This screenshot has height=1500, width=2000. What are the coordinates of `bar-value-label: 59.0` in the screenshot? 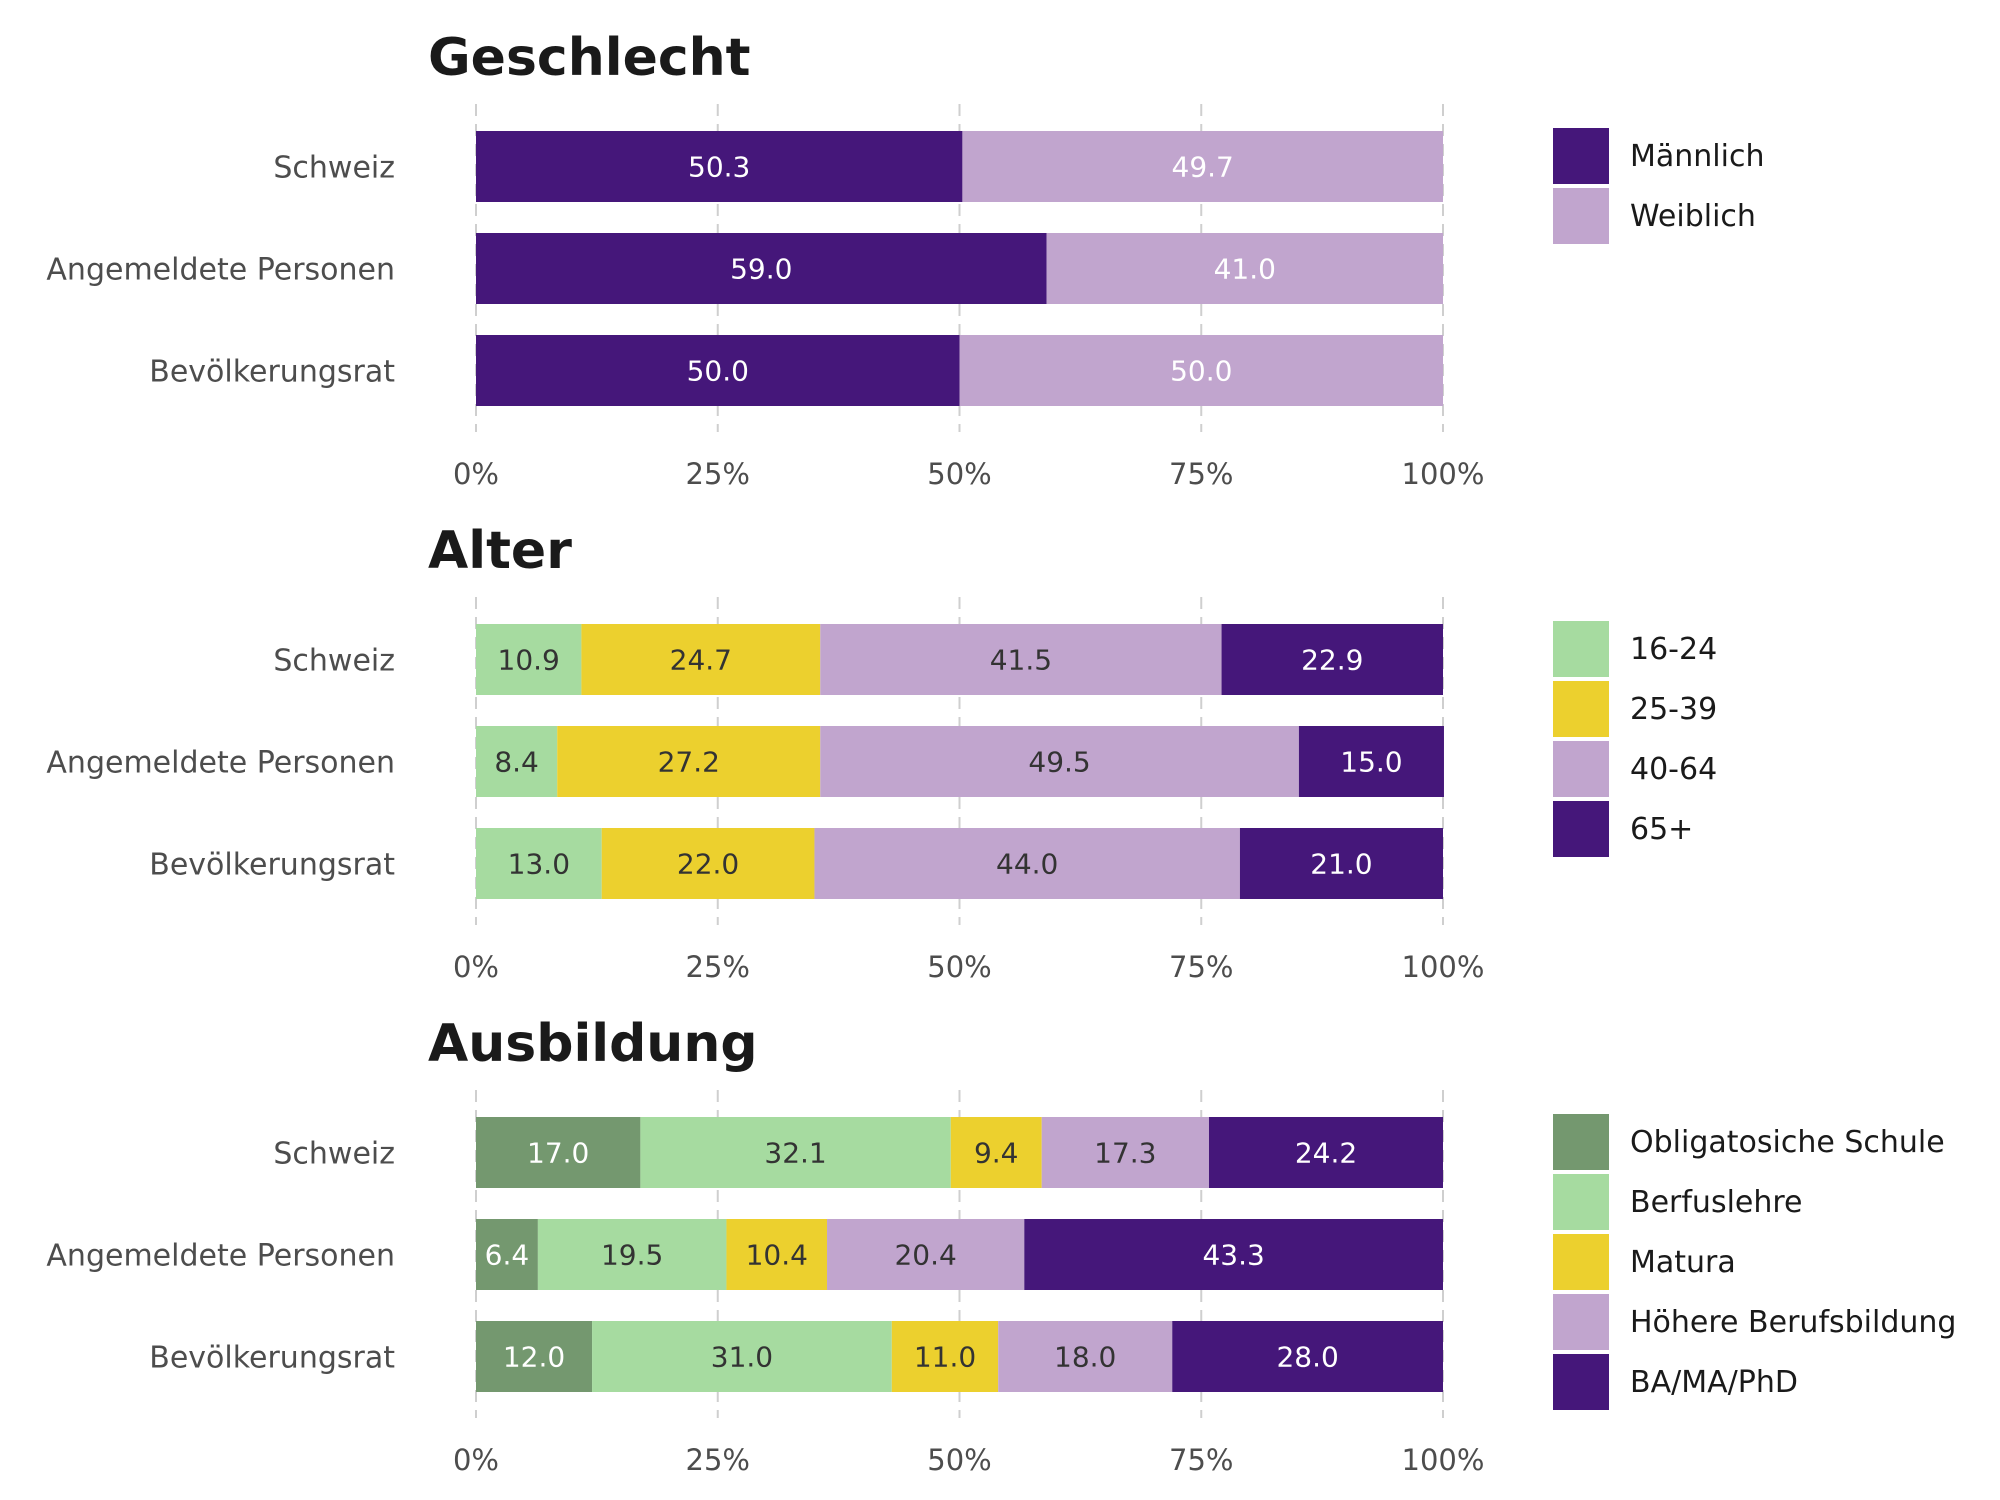 It's located at (761, 269).